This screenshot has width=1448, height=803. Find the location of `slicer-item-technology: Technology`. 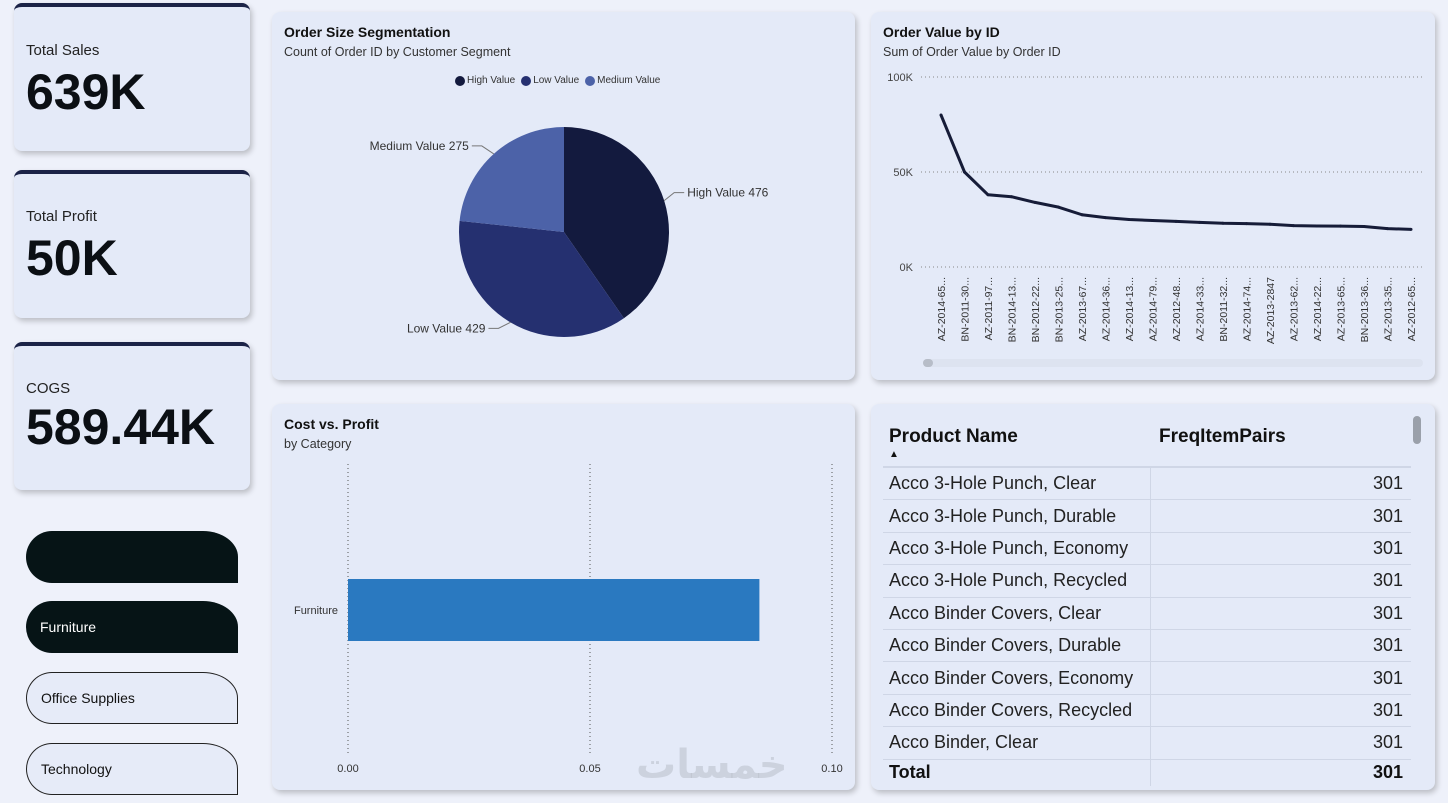

slicer-item-technology: Technology is located at coordinates (132, 769).